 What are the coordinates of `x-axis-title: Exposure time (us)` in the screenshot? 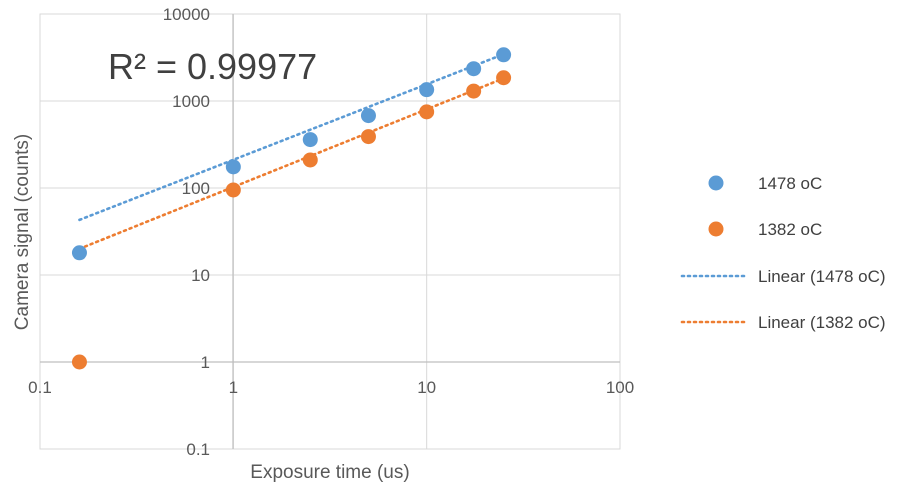 It's located at (329, 472).